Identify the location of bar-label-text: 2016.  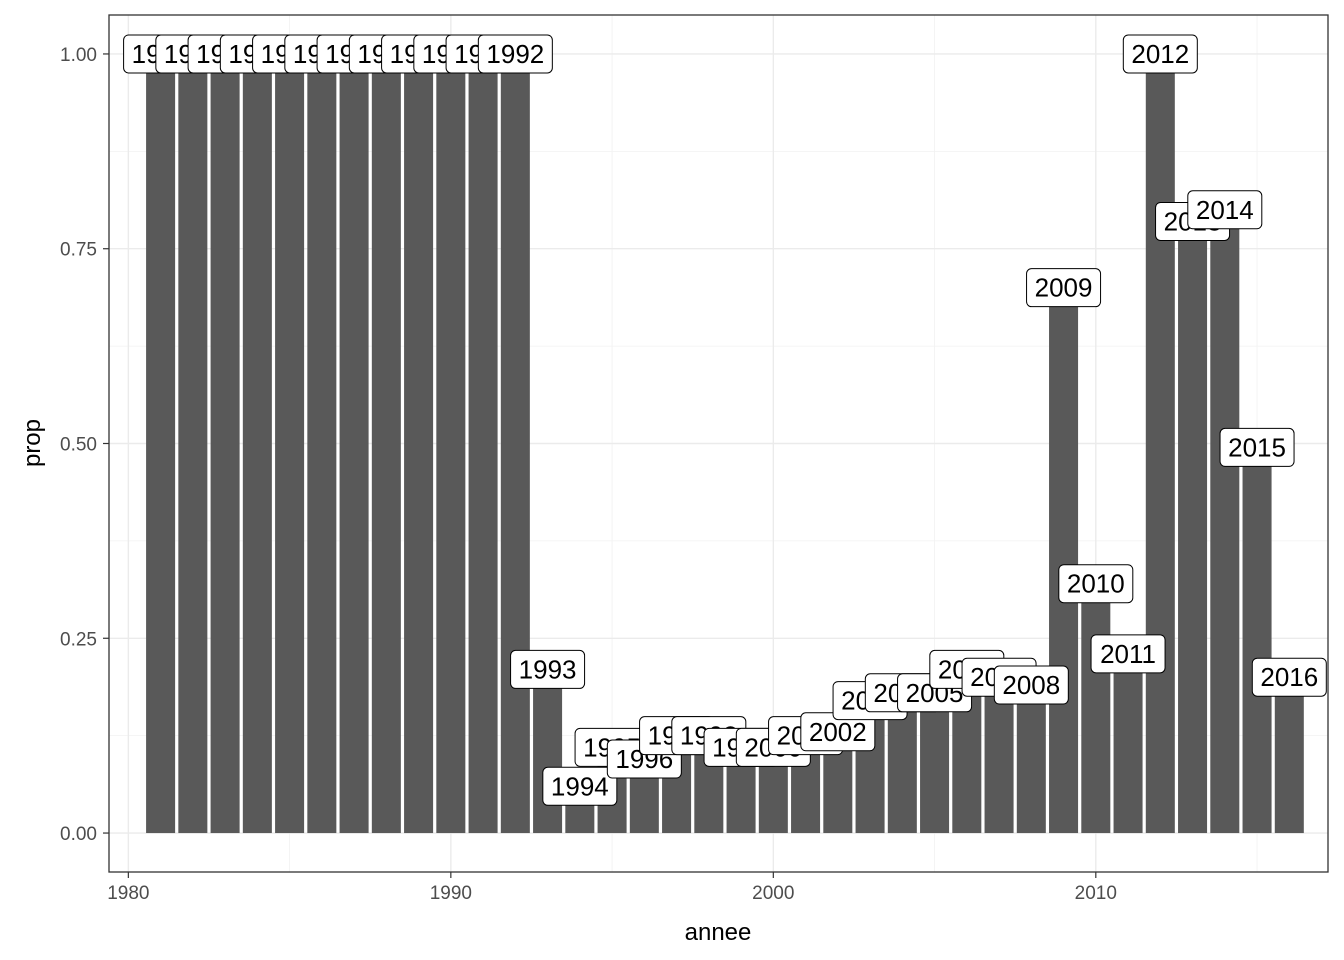
(1289, 677).